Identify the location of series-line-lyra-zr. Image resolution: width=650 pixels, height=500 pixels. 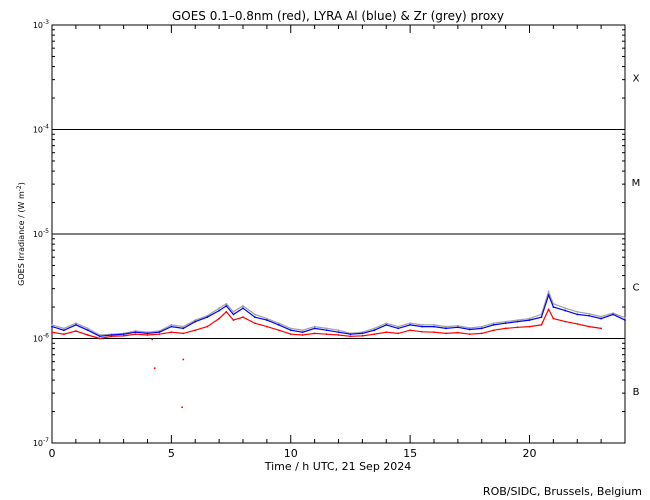
(338, 313).